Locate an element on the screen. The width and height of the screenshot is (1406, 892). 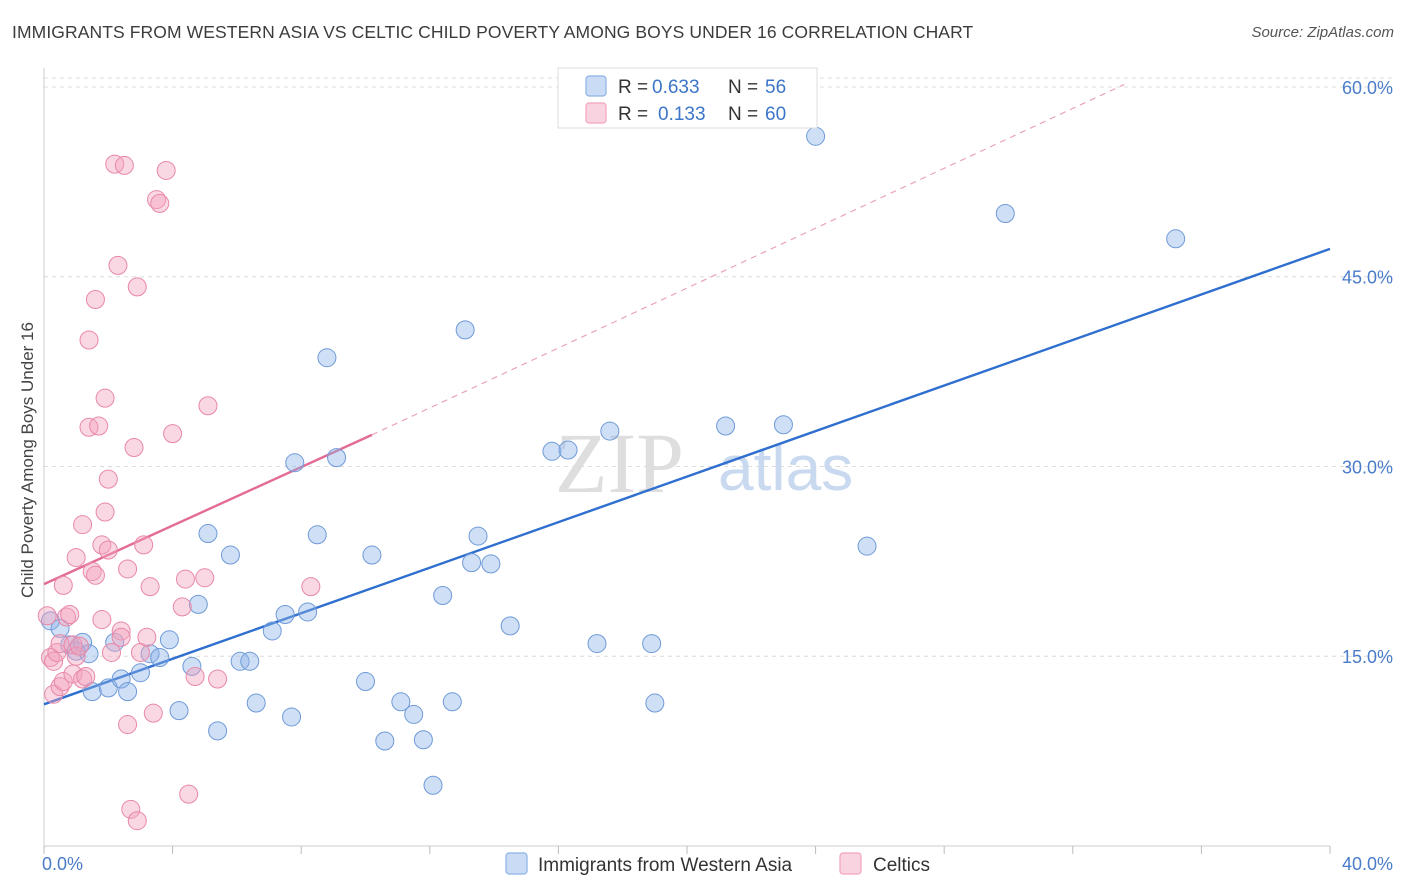
legend-n-value-2: 60 is located at coordinates (775, 114).